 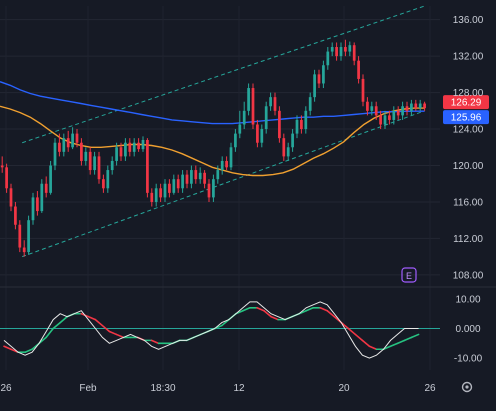 What do you see at coordinates (162, 388) in the screenshot?
I see `time-tick-label: 18:30` at bounding box center [162, 388].